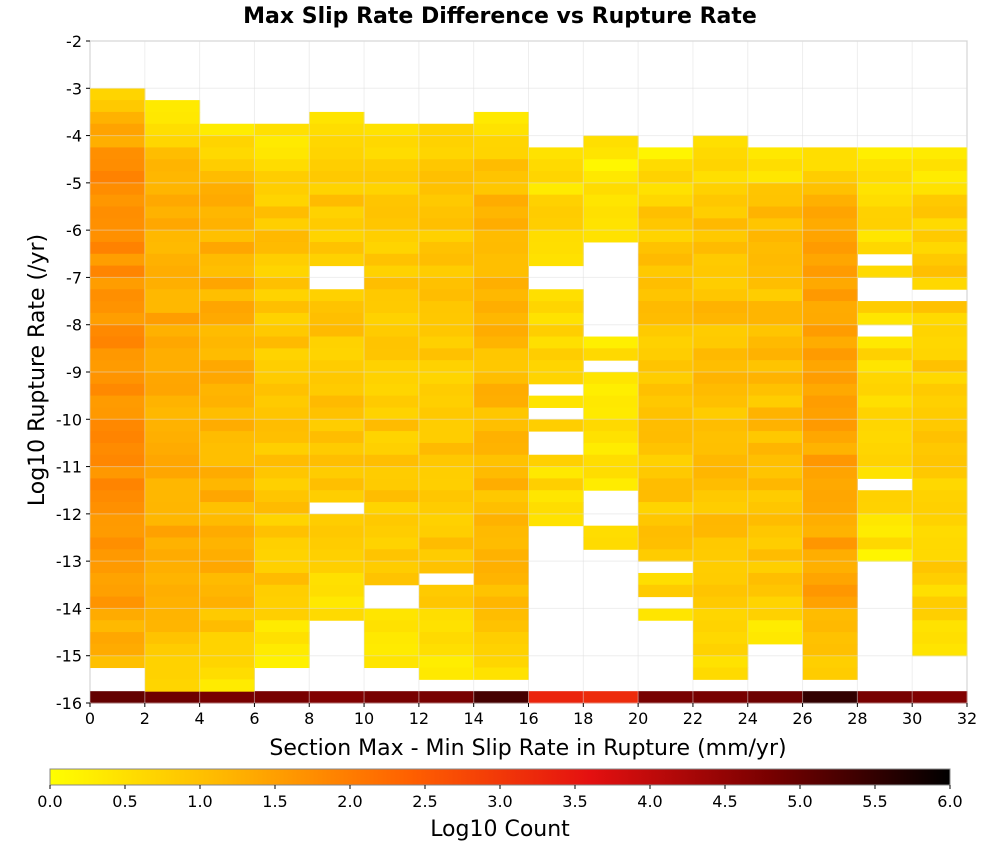  What do you see at coordinates (74, 88) in the screenshot?
I see `y-tick-label: -3` at bounding box center [74, 88].